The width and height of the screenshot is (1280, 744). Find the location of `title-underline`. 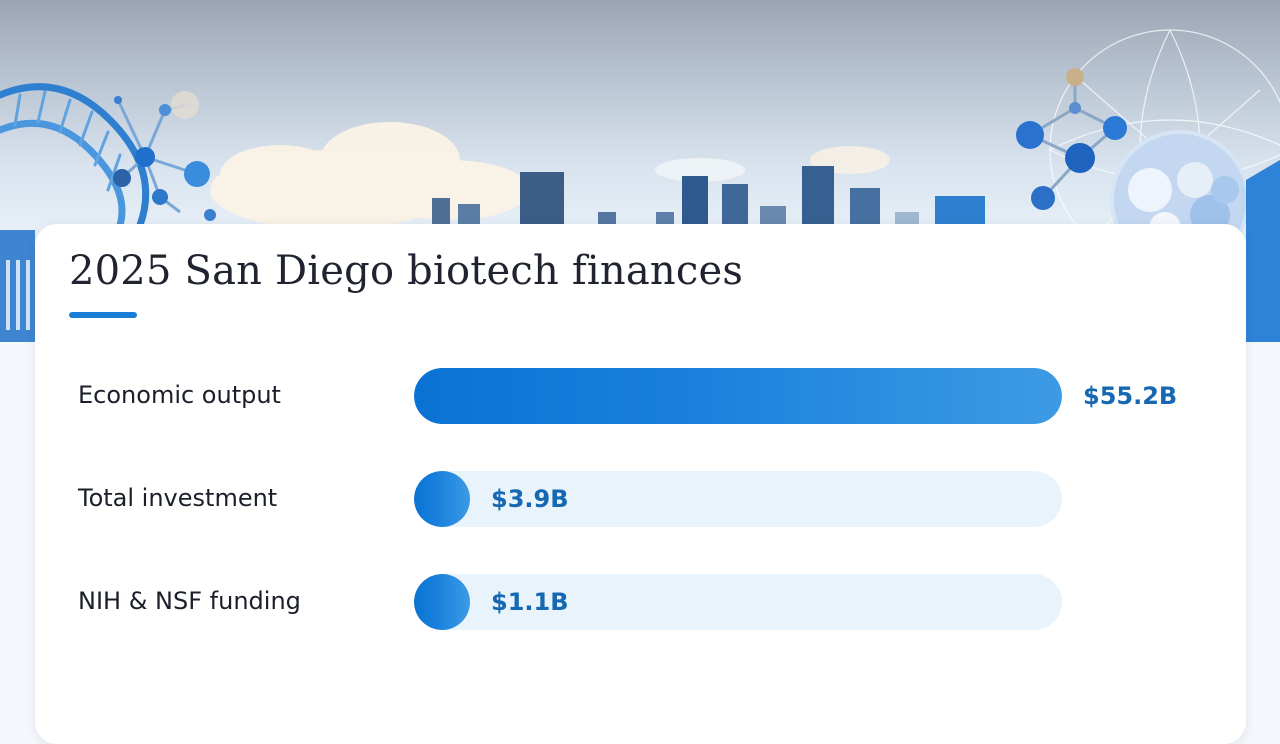

title-underline is located at coordinates (103, 315).